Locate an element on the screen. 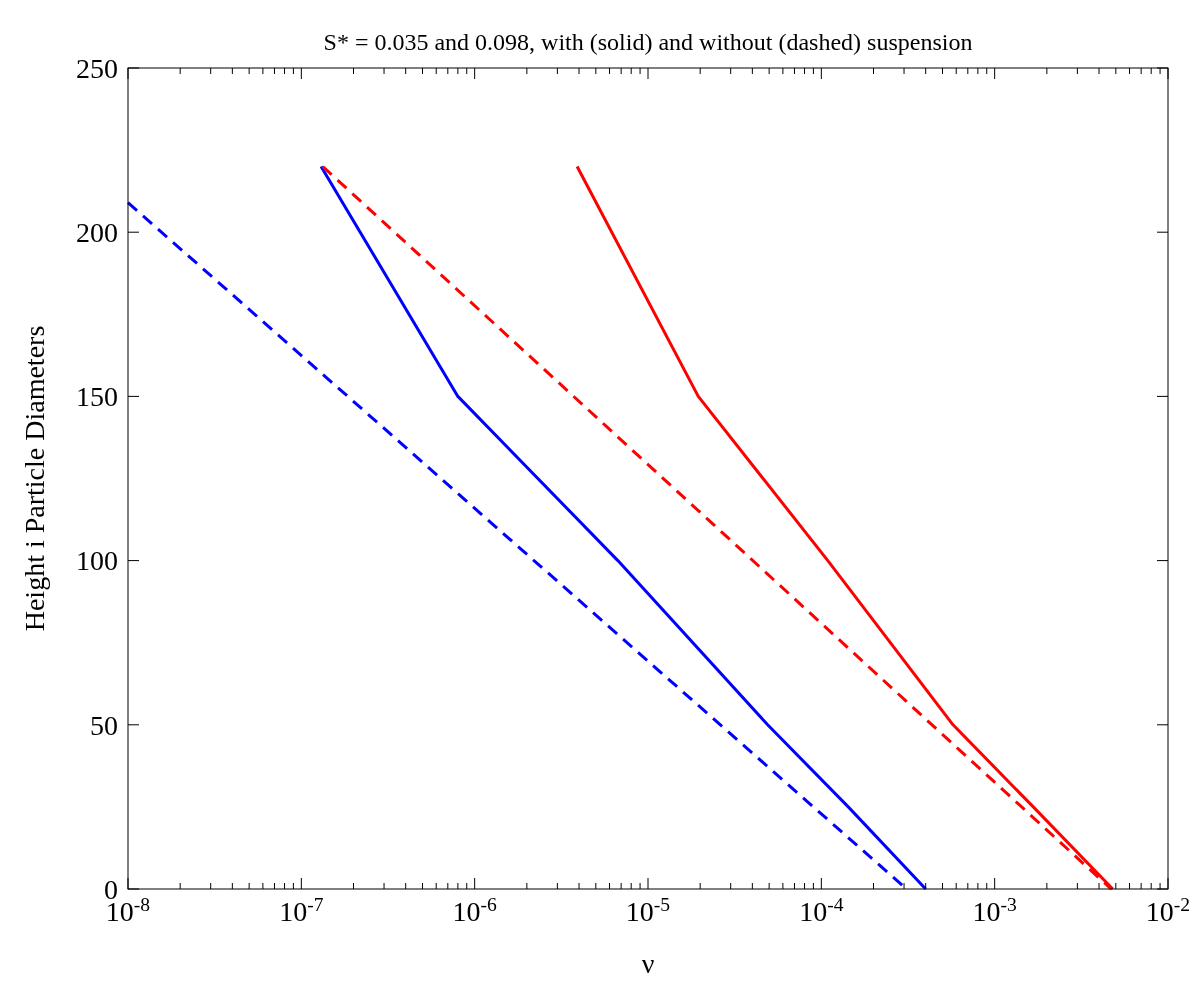 The width and height of the screenshot is (1199, 995). chart-title: S* = 0.035 and 0.098, with (solid) and without (dashed) suspension is located at coordinates (648, 42).